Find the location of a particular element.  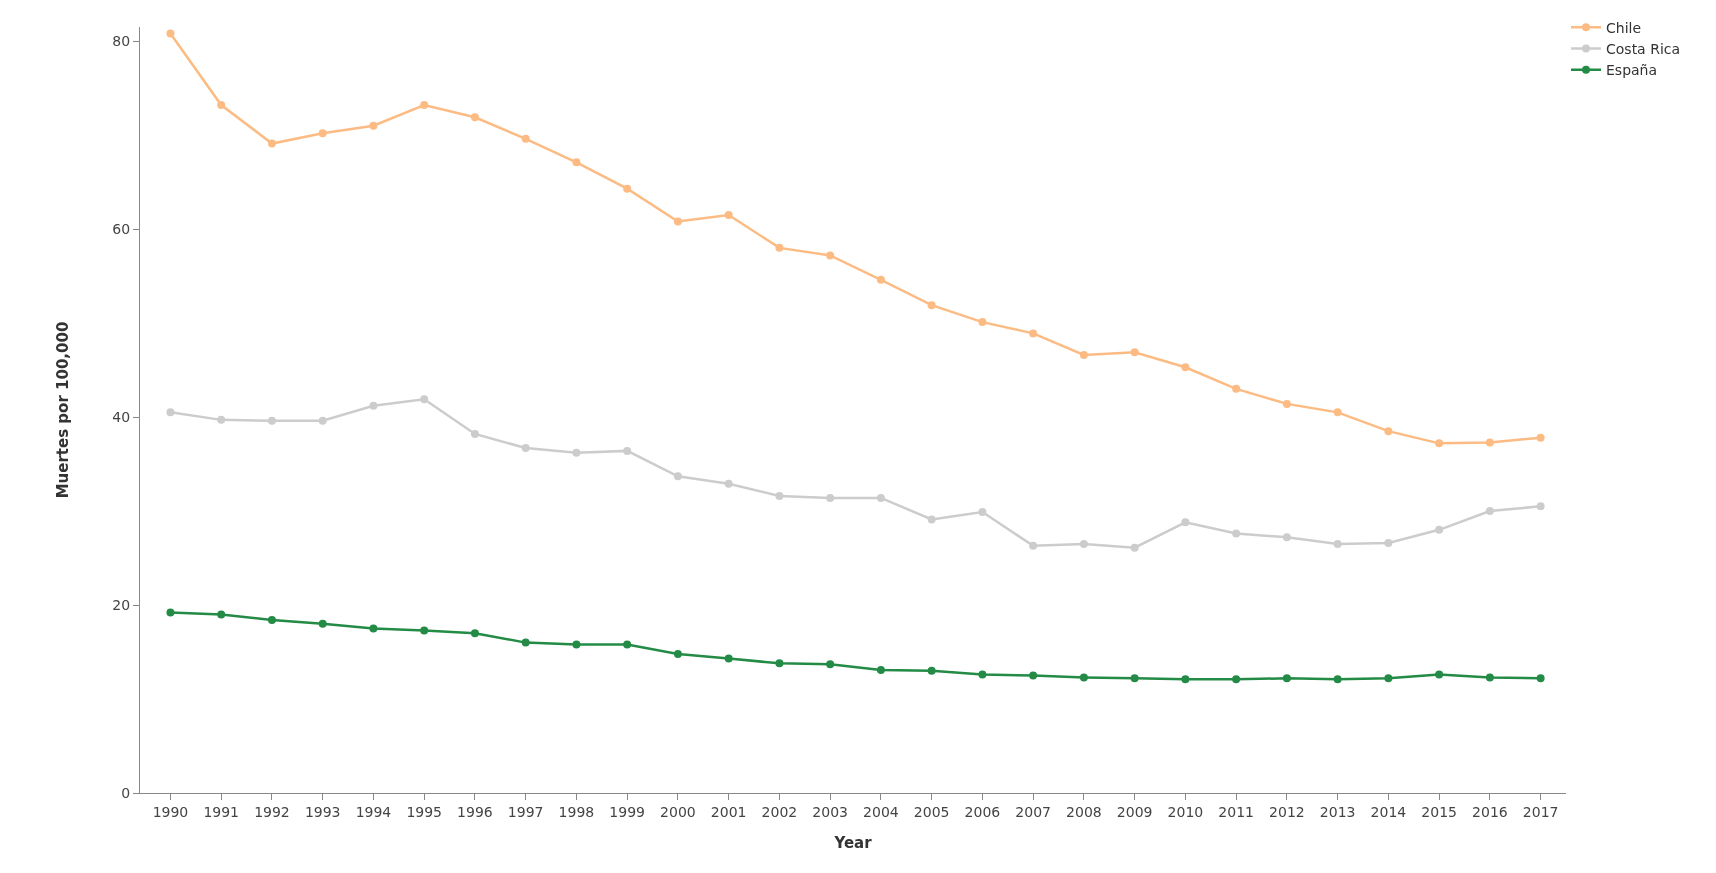

x-tick-label: 2001 is located at coordinates (728, 811).